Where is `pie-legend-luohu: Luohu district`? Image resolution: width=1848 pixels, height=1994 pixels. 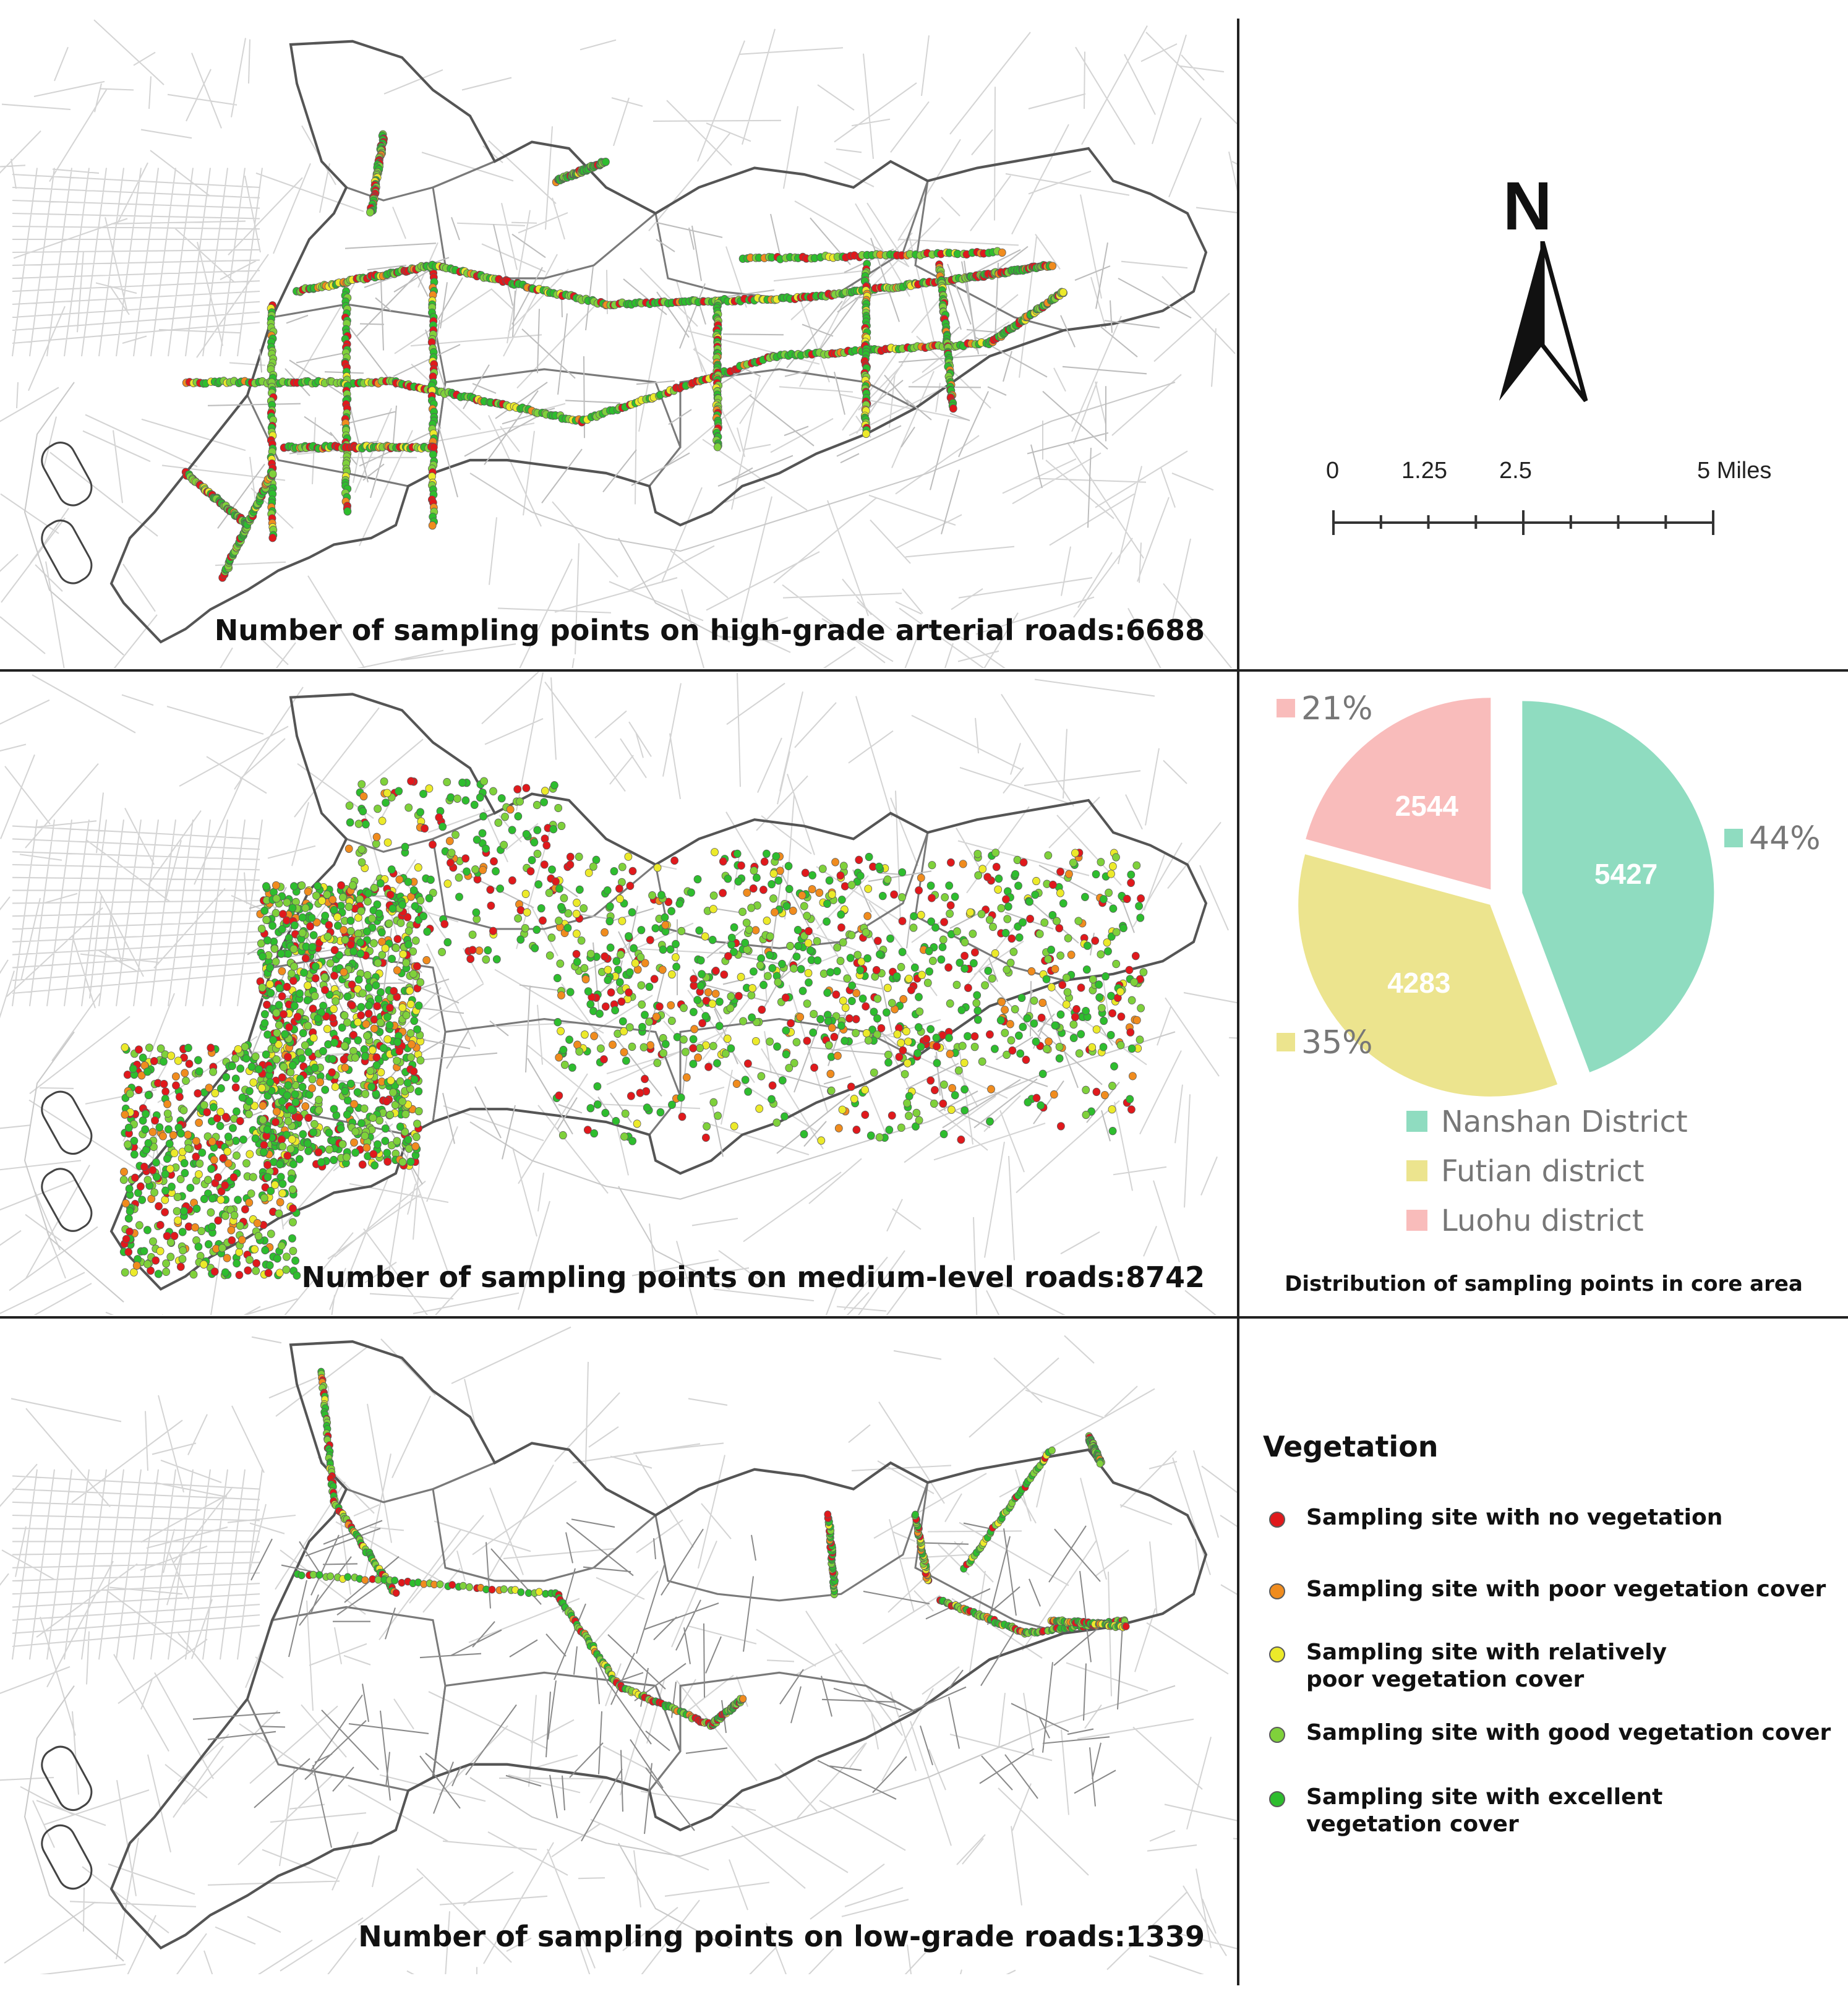 pie-legend-luohu: Luohu district is located at coordinates (1525, 1221).